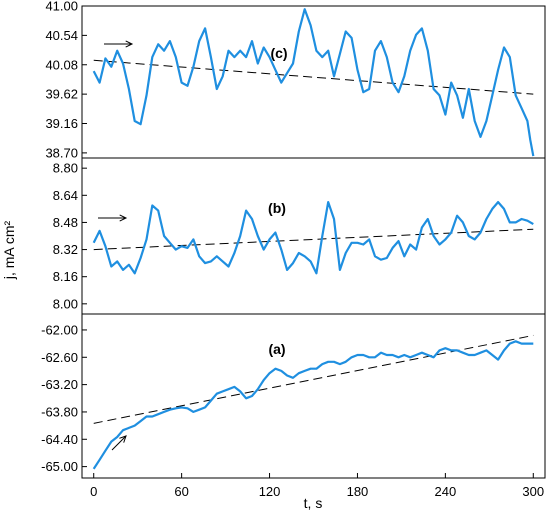  I want to click on series-line, so click(313, 238).